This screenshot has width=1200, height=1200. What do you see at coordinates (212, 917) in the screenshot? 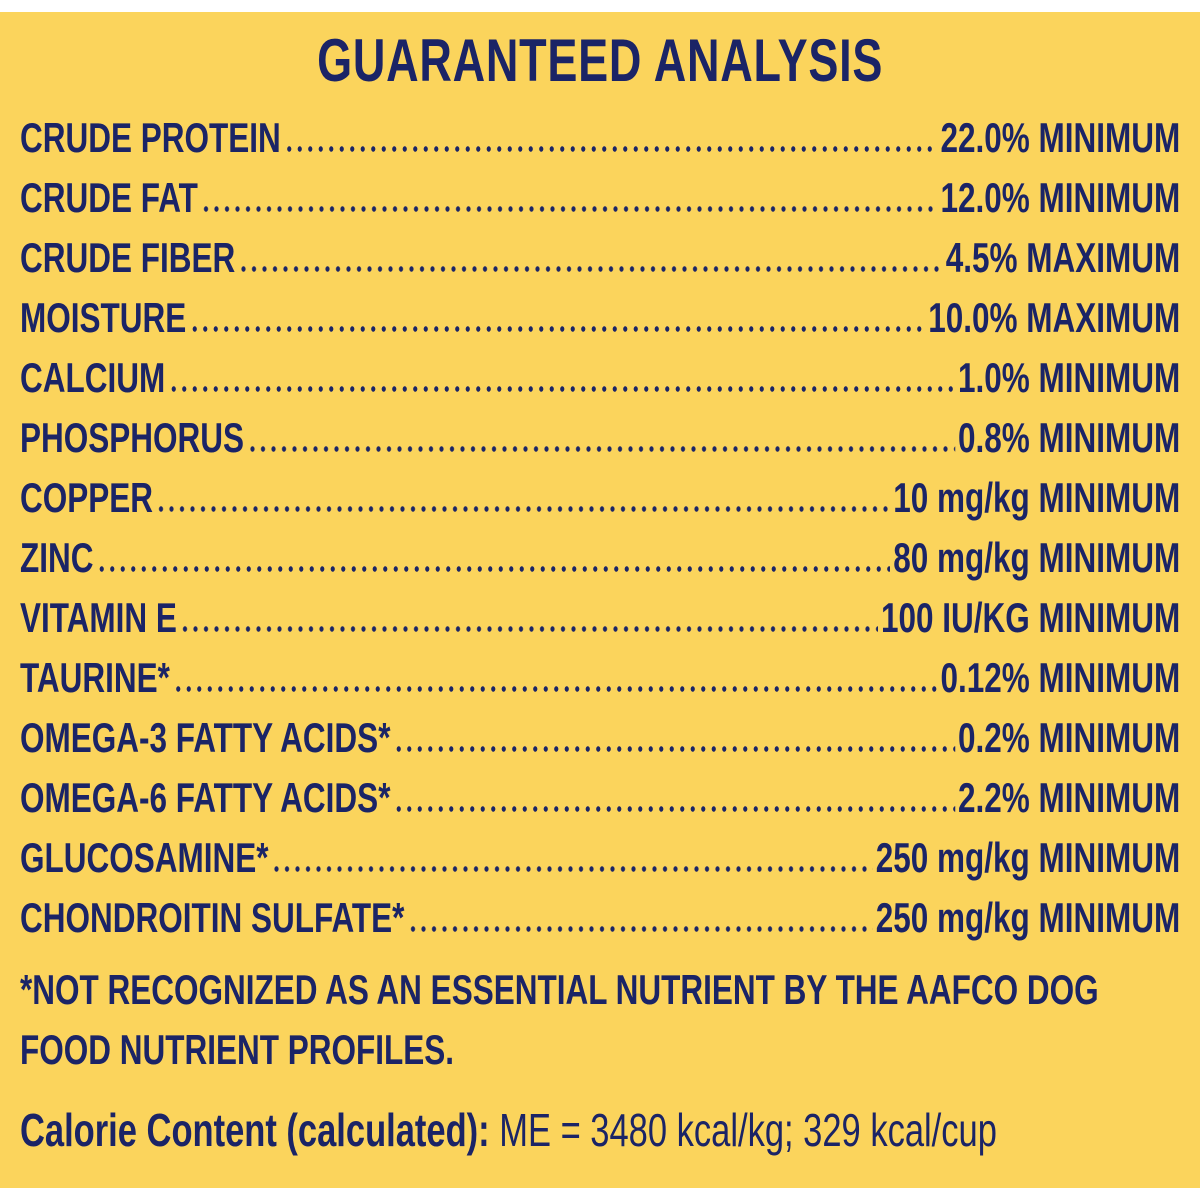
I see `nutrient-name: CHONDROITIN SULFATE*` at bounding box center [212, 917].